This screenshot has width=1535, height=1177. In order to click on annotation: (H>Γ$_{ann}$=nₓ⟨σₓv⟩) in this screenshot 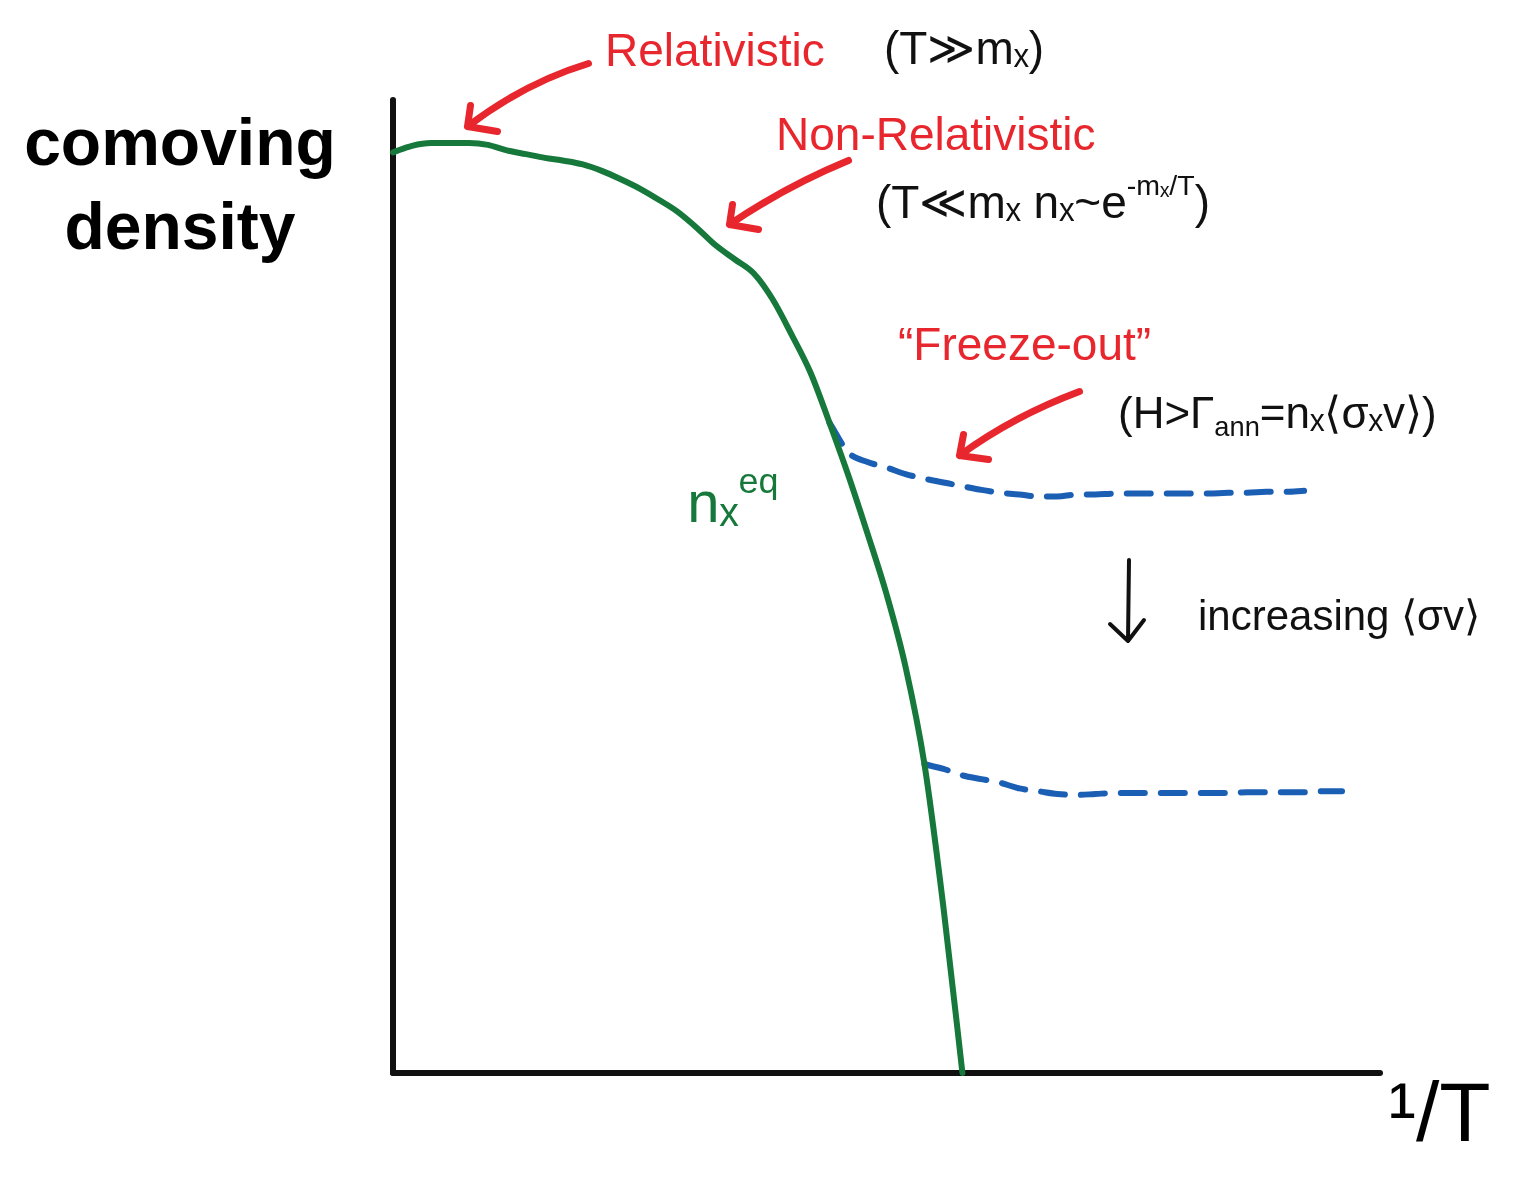, I will do `click(1277, 415)`.